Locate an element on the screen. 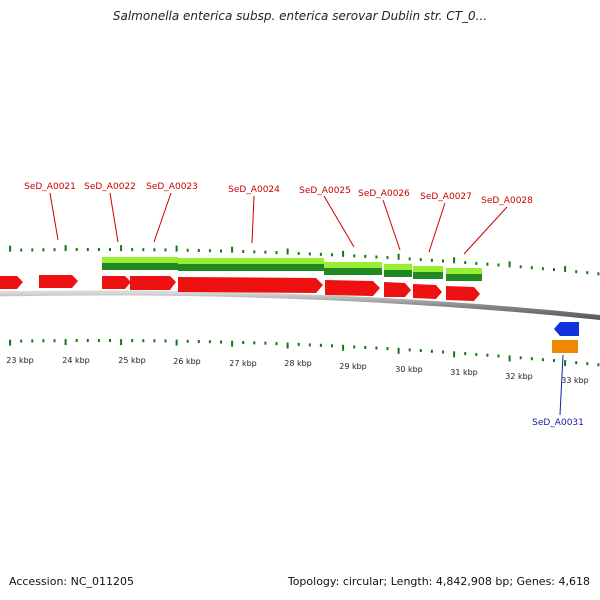 Image resolution: width=600 pixels, height=600 pixels. ruler-label: 25 kbp is located at coordinates (132, 360).